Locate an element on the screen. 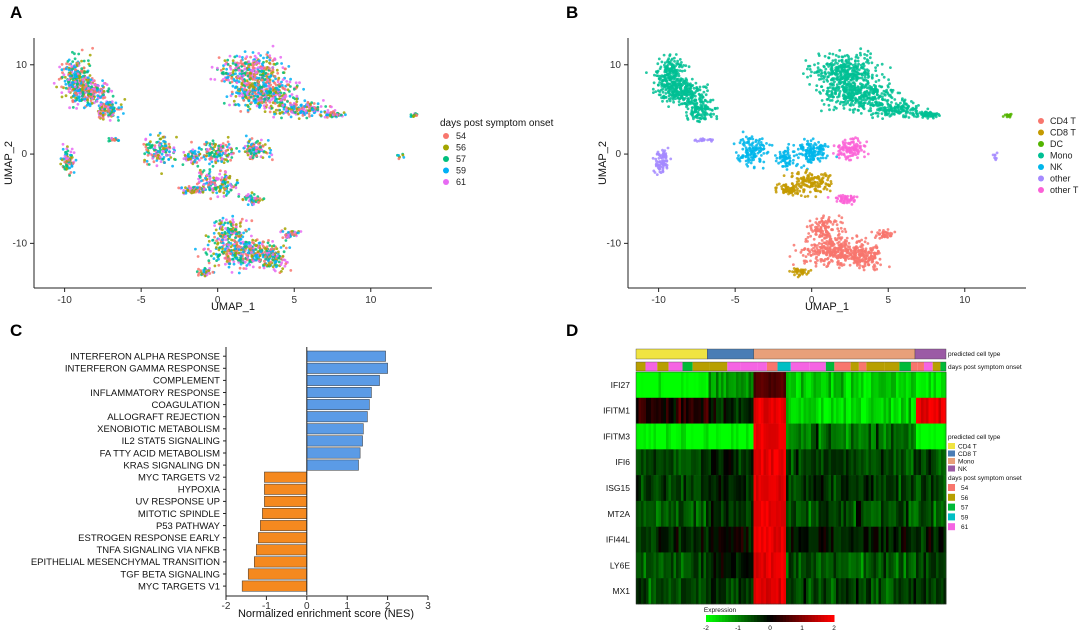 This screenshot has height=634, width=1084. legend-dot-day is located at coordinates (446, 136).